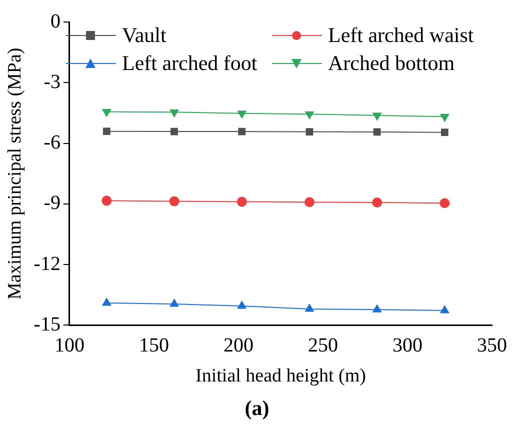  I want to click on x-tick-label: 350, so click(492, 345).